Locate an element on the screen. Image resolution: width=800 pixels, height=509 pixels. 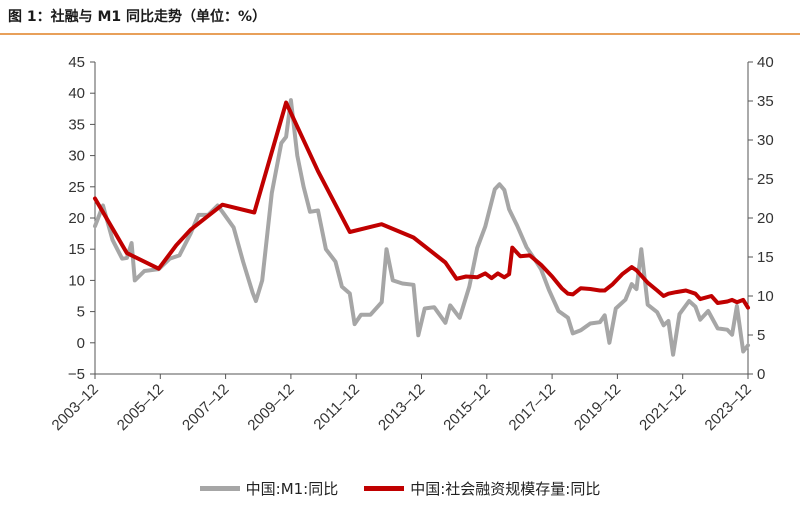
x-tick-label: 2017–12 is located at coordinates (532, 407).